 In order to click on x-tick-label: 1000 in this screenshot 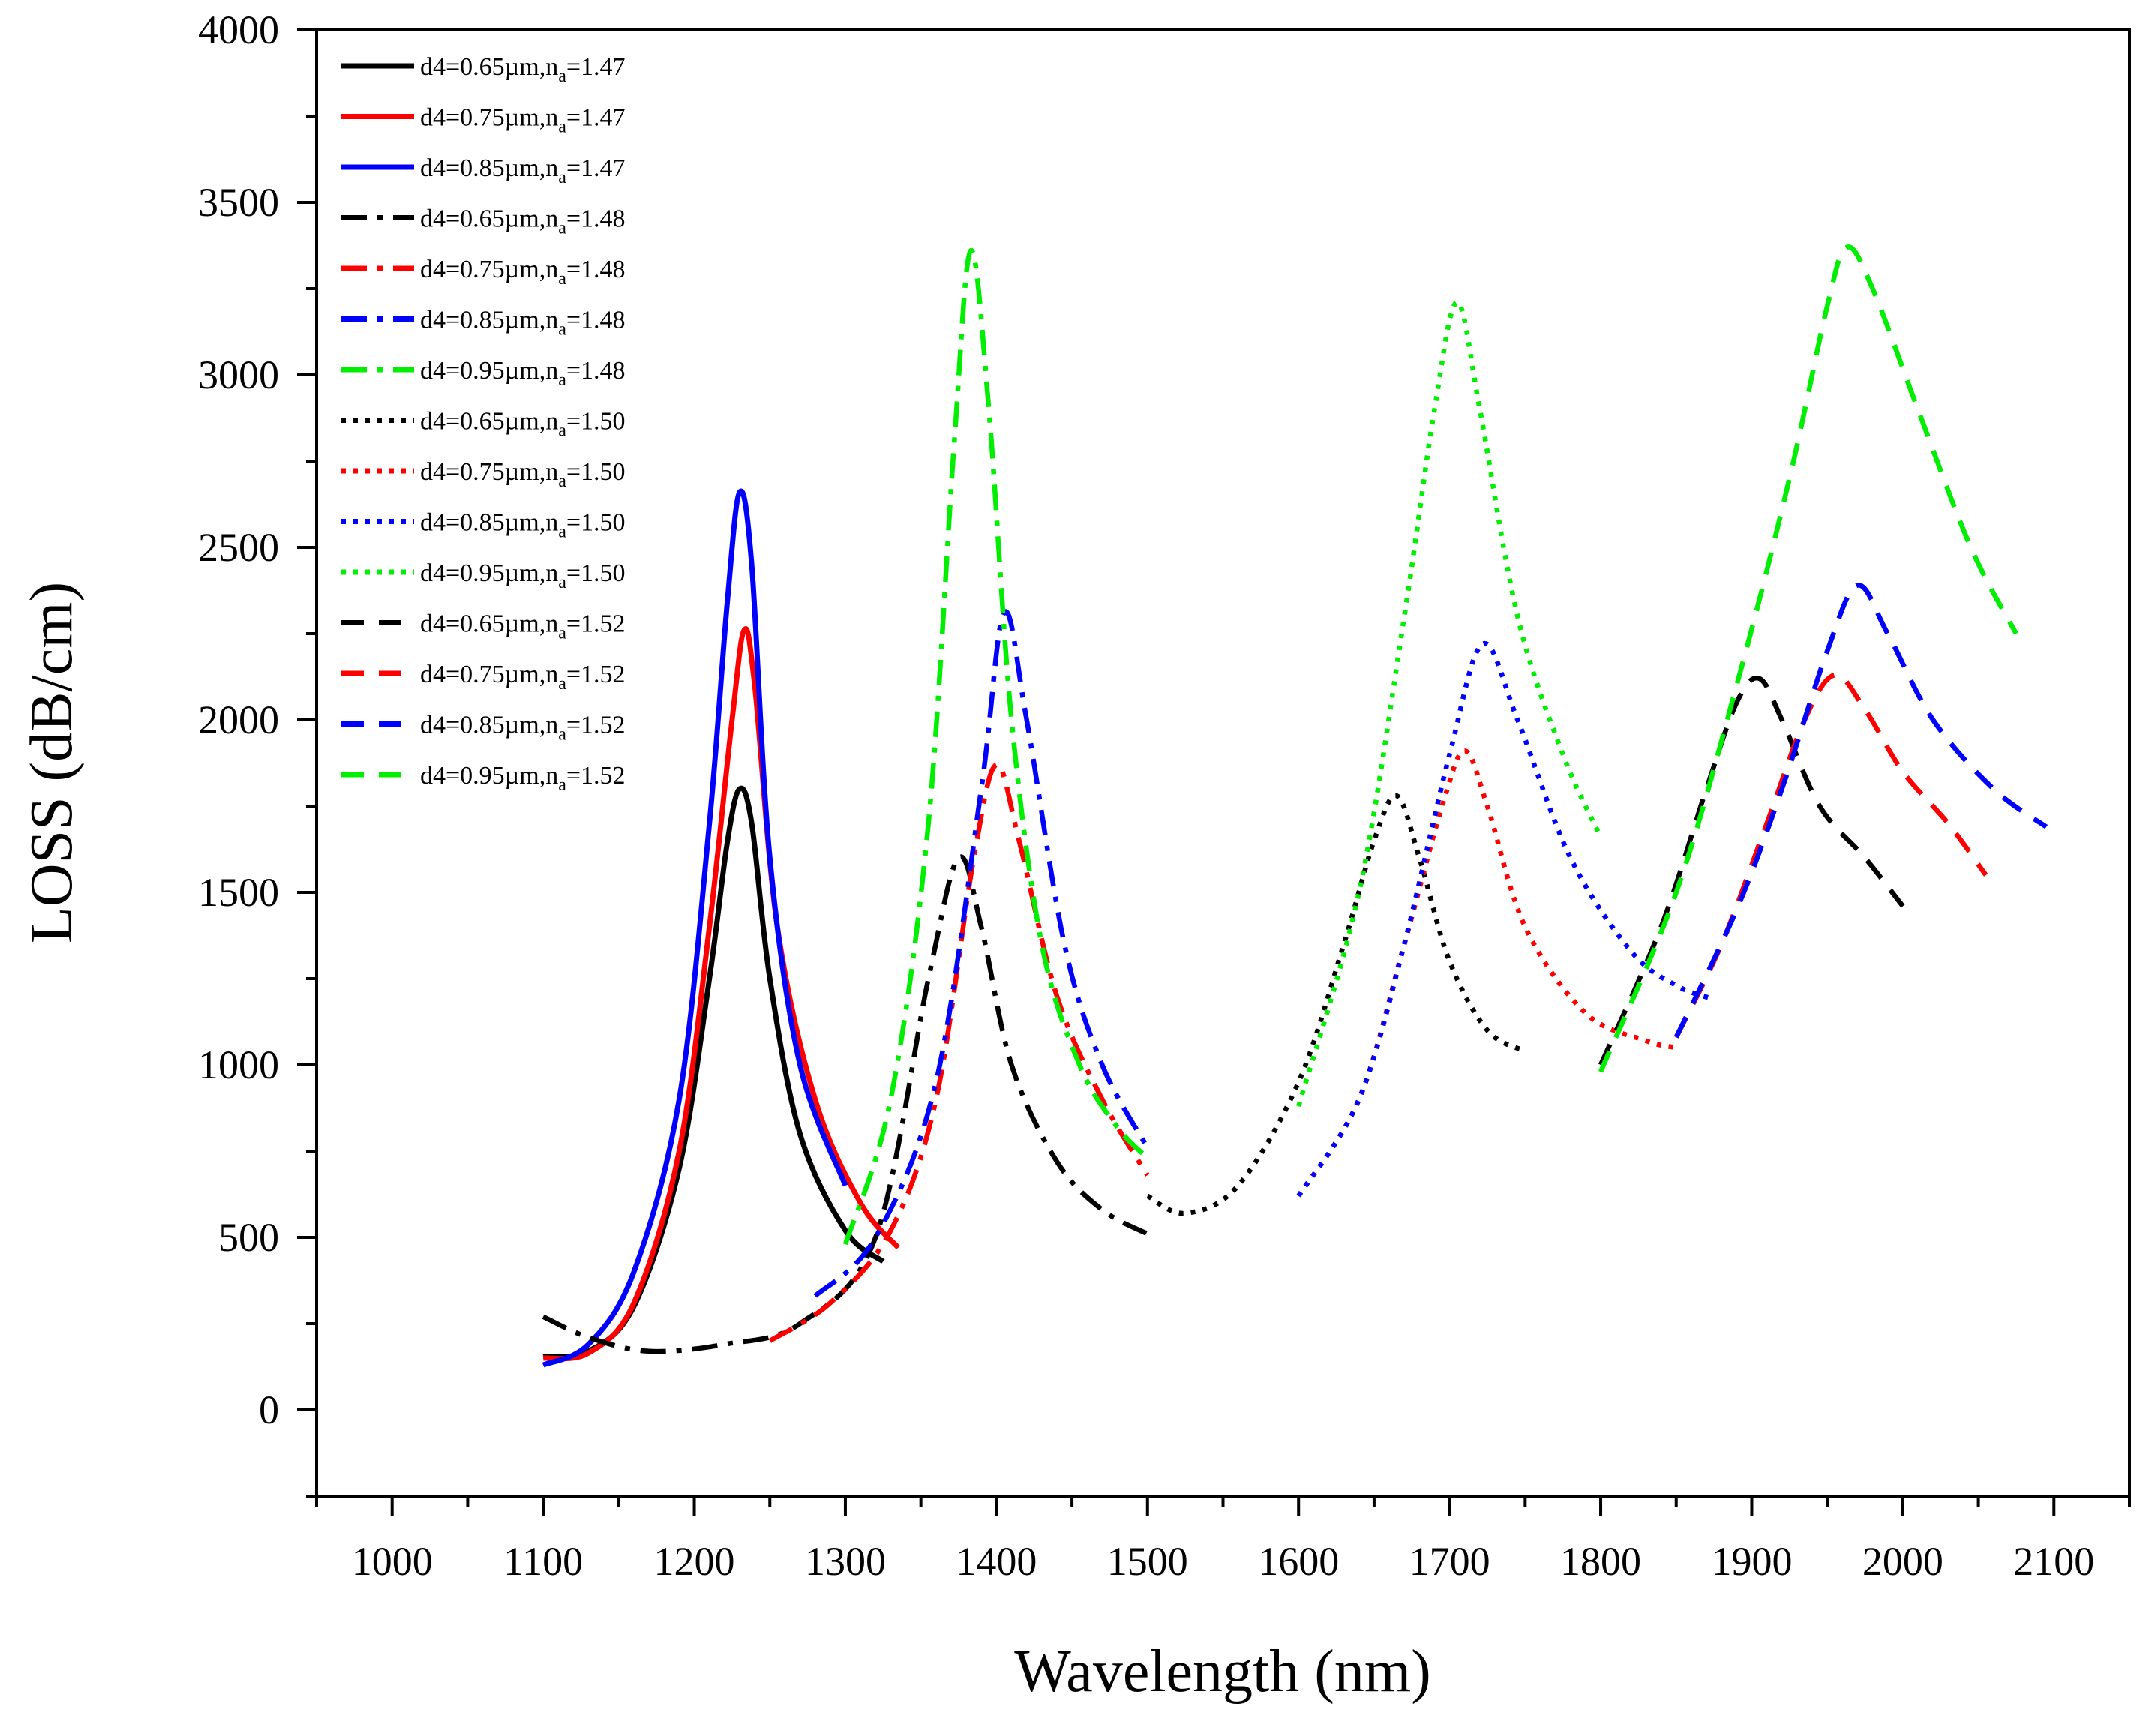, I will do `click(392, 1561)`.